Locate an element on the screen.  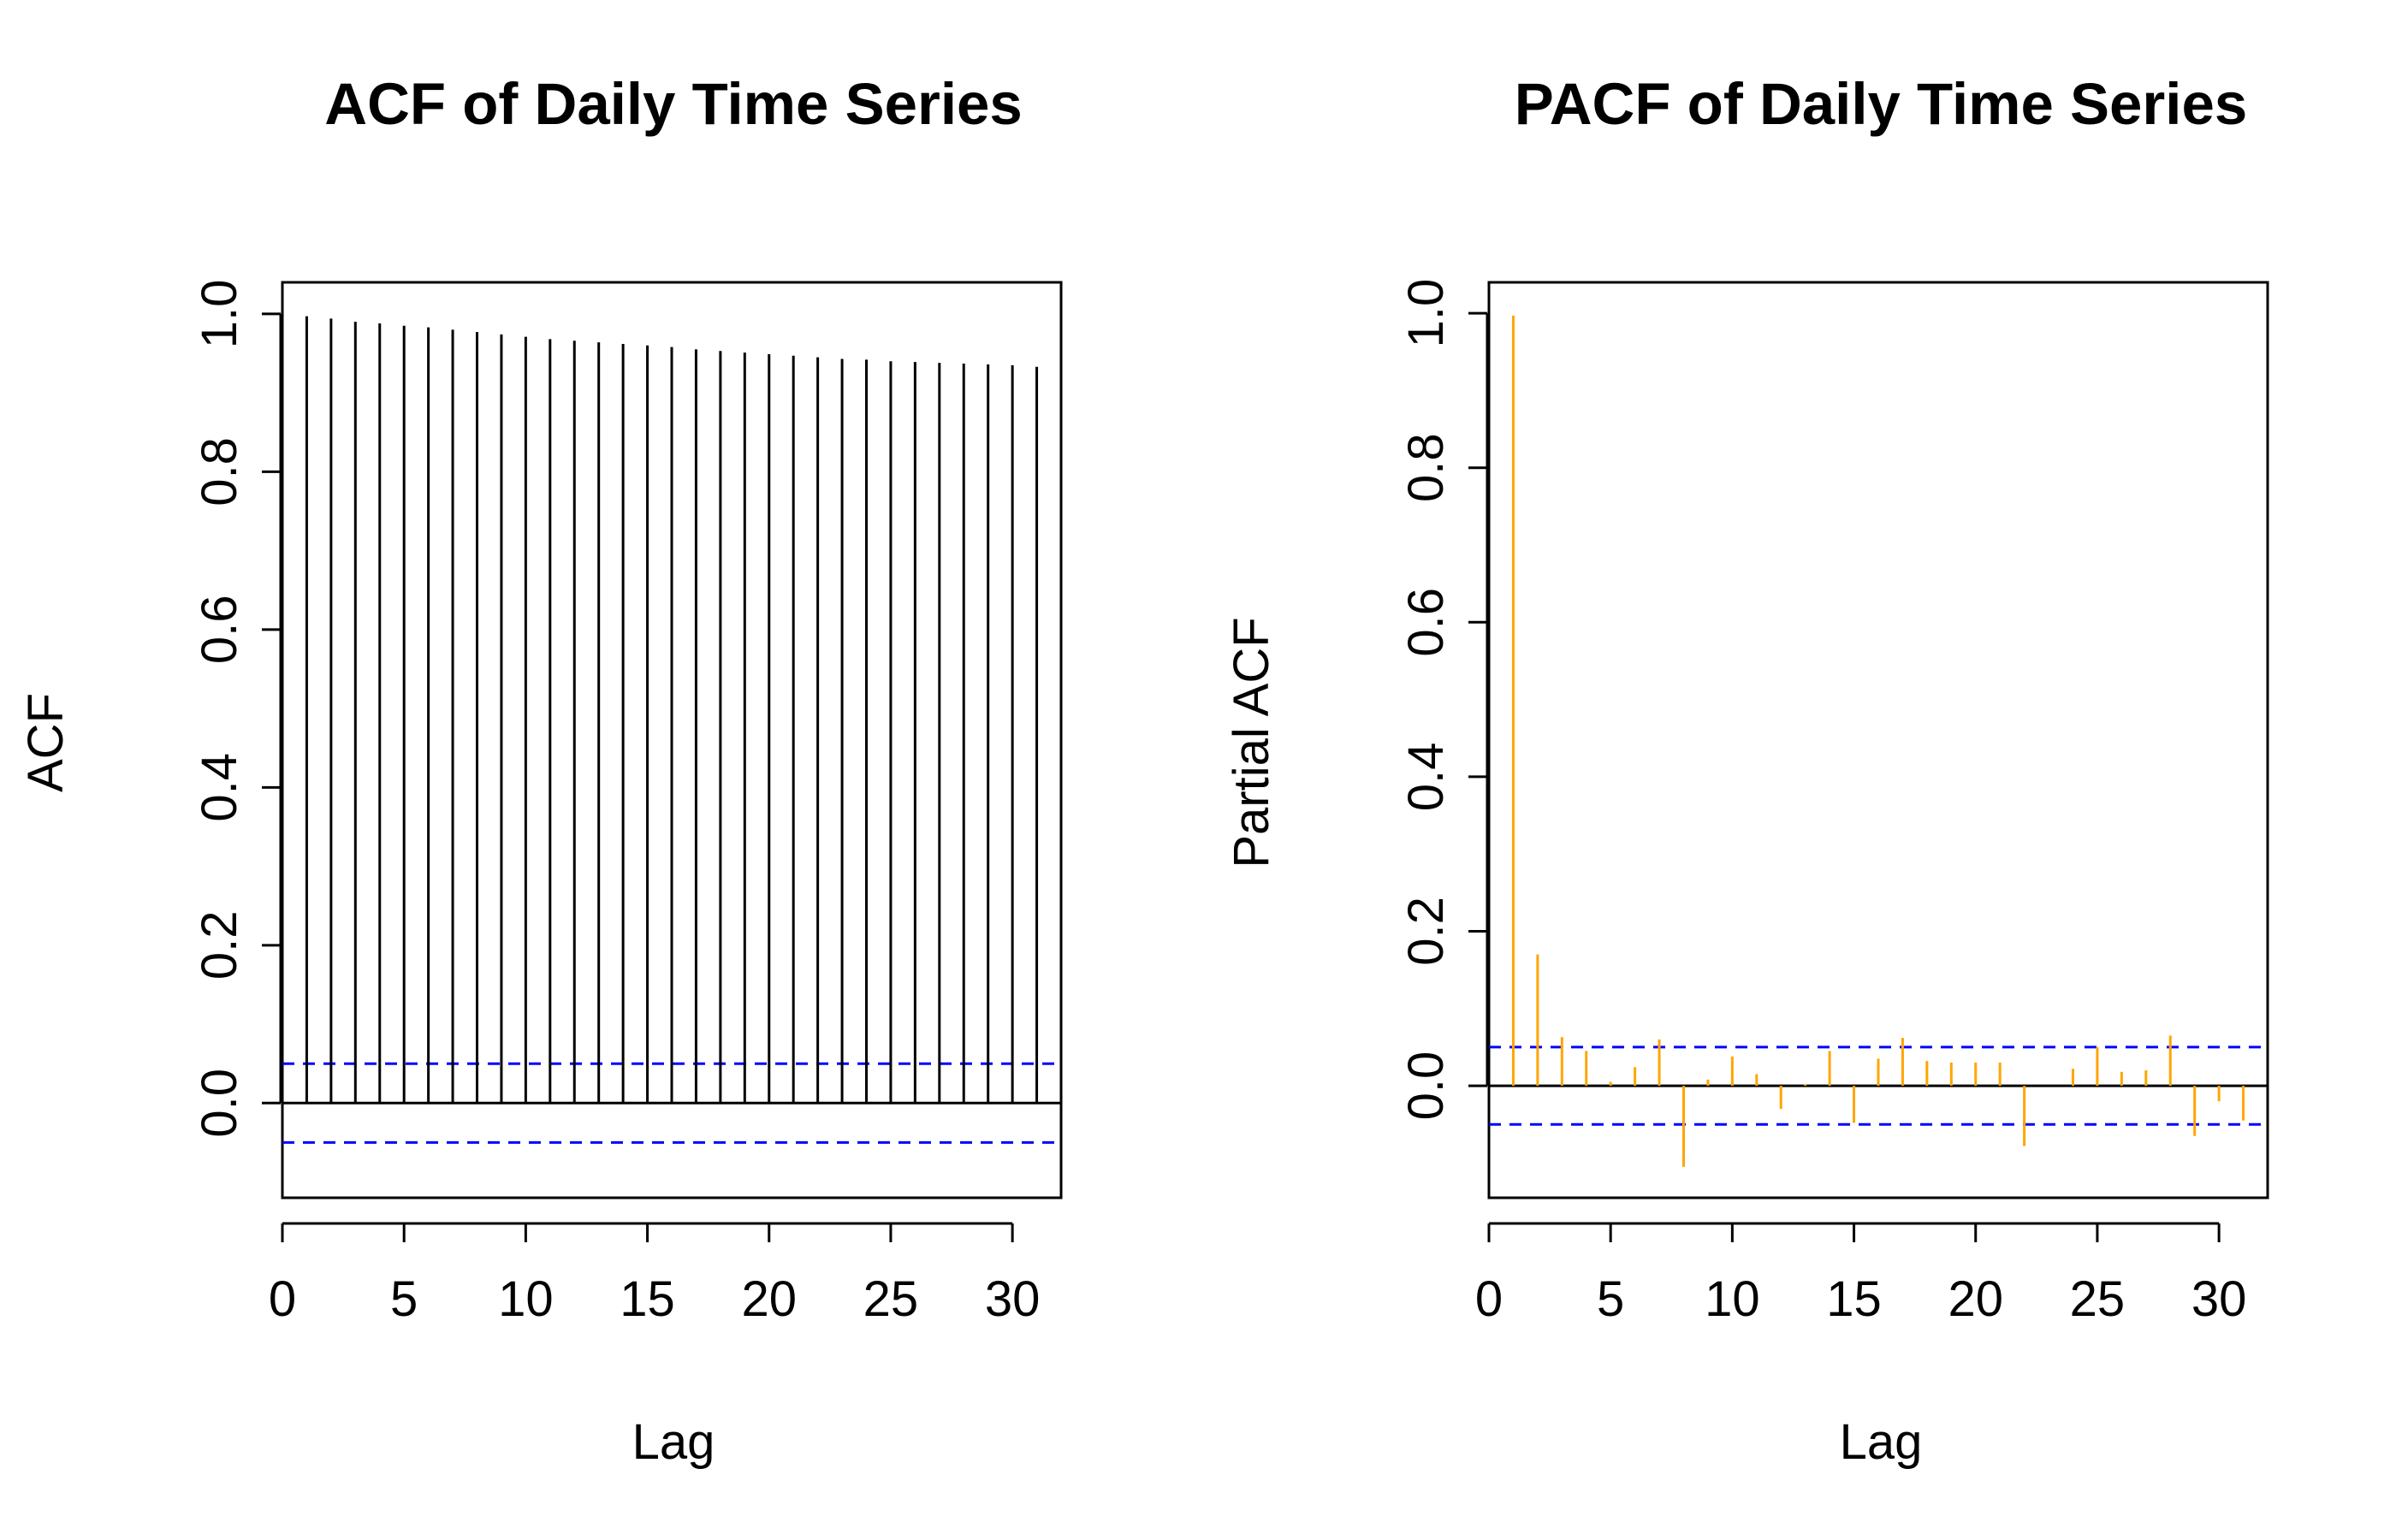
acf-y-tick-label: 0.6 is located at coordinates (220, 630).